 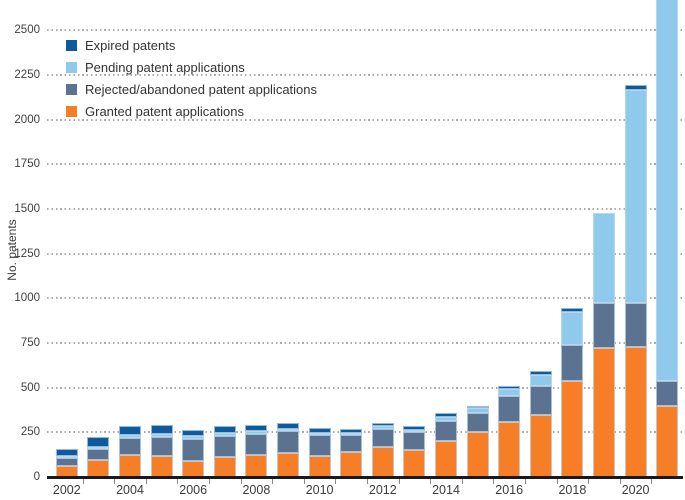 I want to click on bar-2017, so click(x=540, y=423).